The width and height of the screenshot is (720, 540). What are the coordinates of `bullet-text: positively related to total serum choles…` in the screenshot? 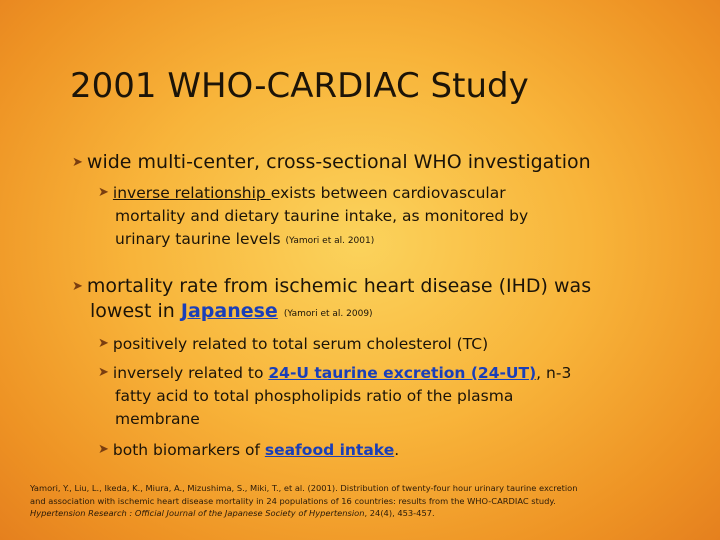 It's located at (300, 344).